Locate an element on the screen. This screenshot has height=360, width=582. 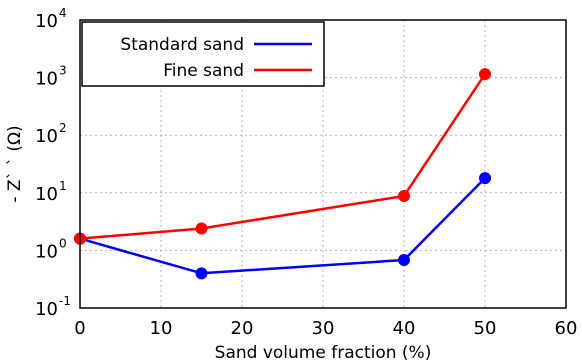
y-tick-label: 10 1 is located at coordinates (51, 192).